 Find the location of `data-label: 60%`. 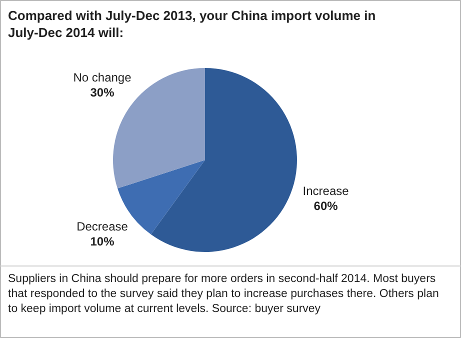

data-label: 60% is located at coordinates (326, 206).